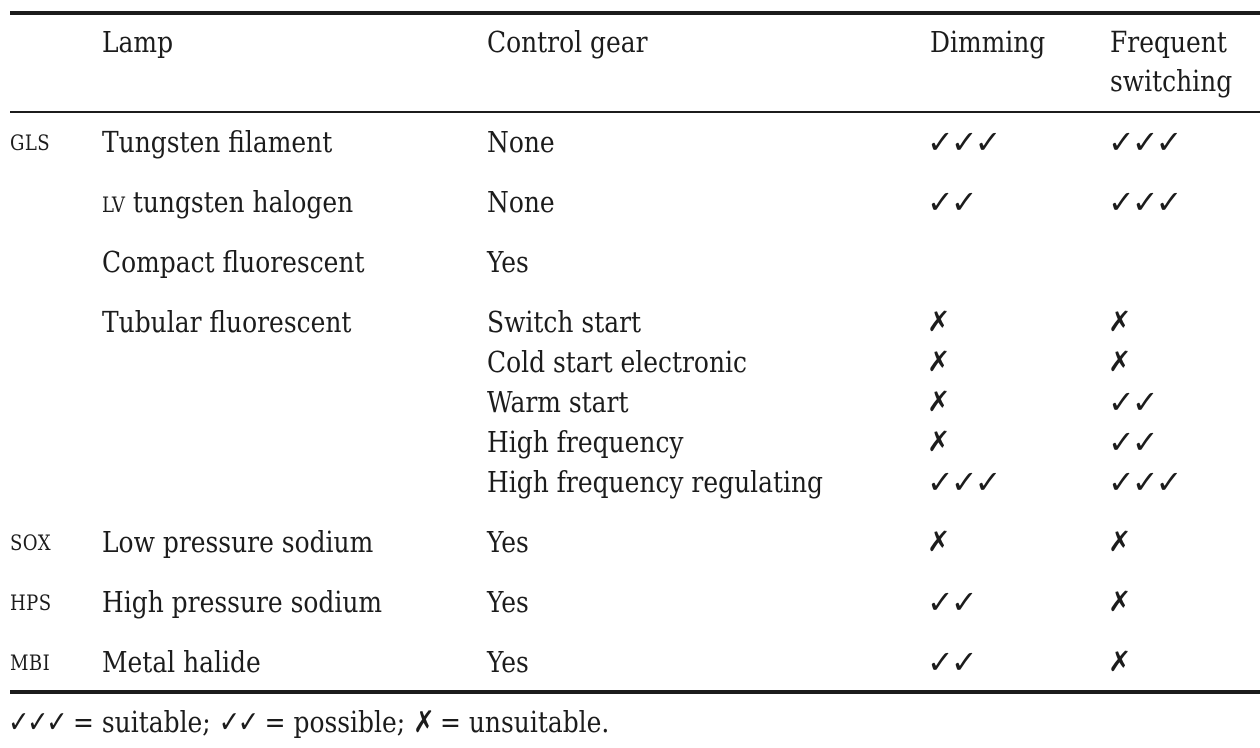 Image resolution: width=1260 pixels, height=748 pixels. Describe the element at coordinates (142, 722) in the screenshot. I see `suitable-label: = suitable;` at that location.